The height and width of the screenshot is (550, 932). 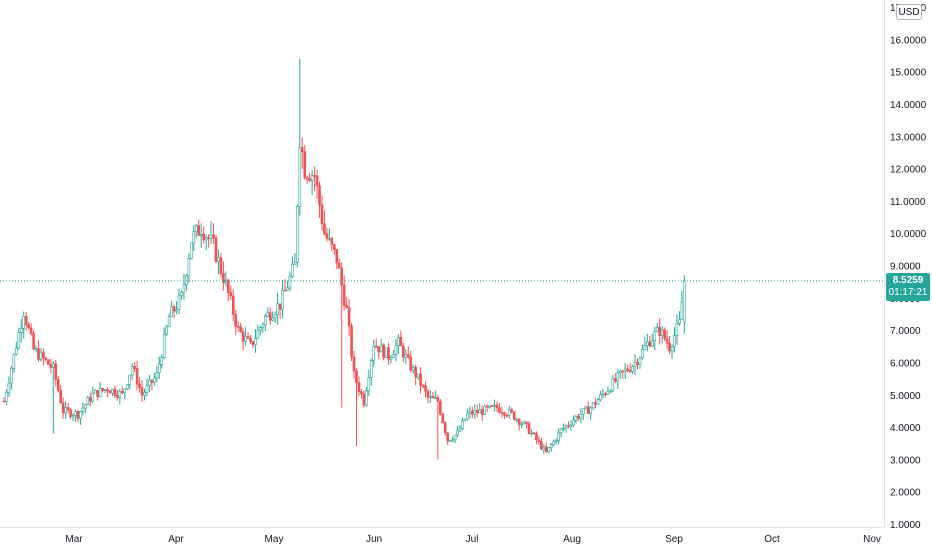 I want to click on time-tick-label: Mar, so click(x=74, y=539).